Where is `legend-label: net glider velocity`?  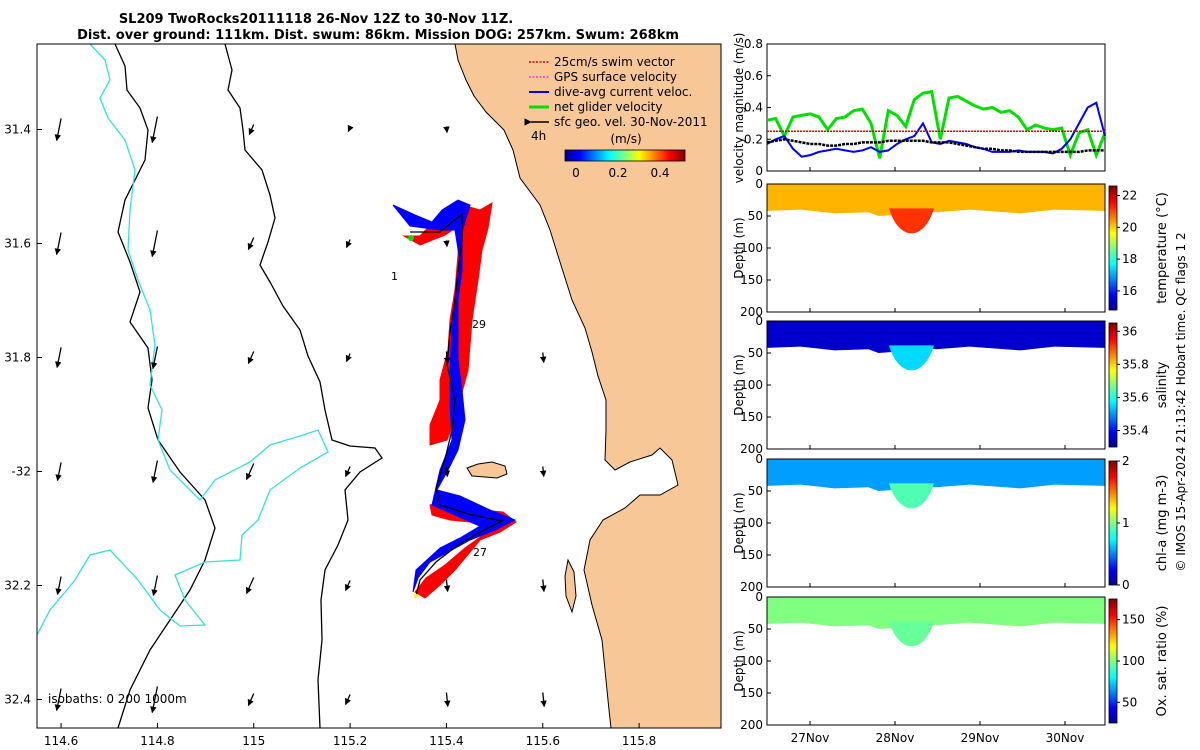
legend-label: net glider velocity is located at coordinates (608, 107).